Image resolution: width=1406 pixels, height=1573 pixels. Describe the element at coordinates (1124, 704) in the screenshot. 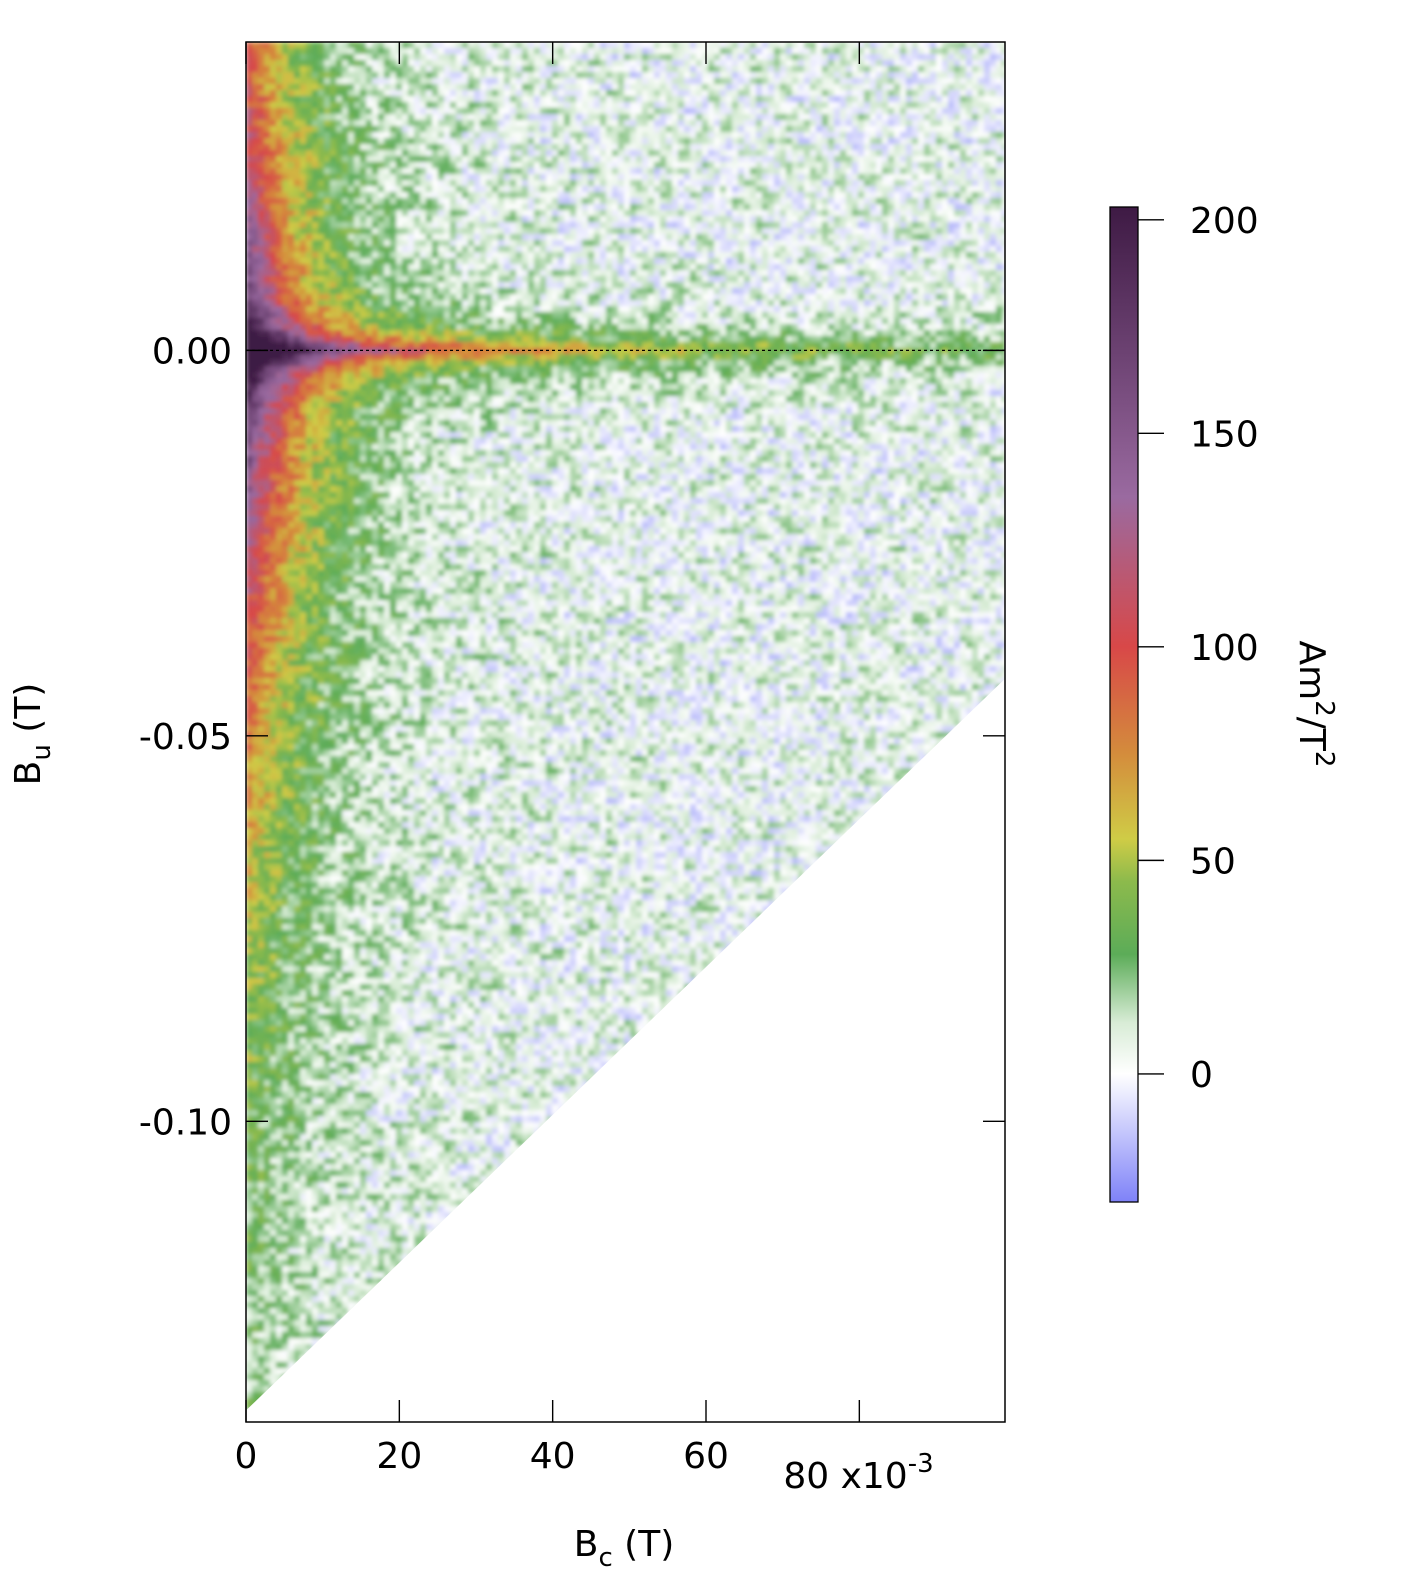

I see `colorbar` at that location.